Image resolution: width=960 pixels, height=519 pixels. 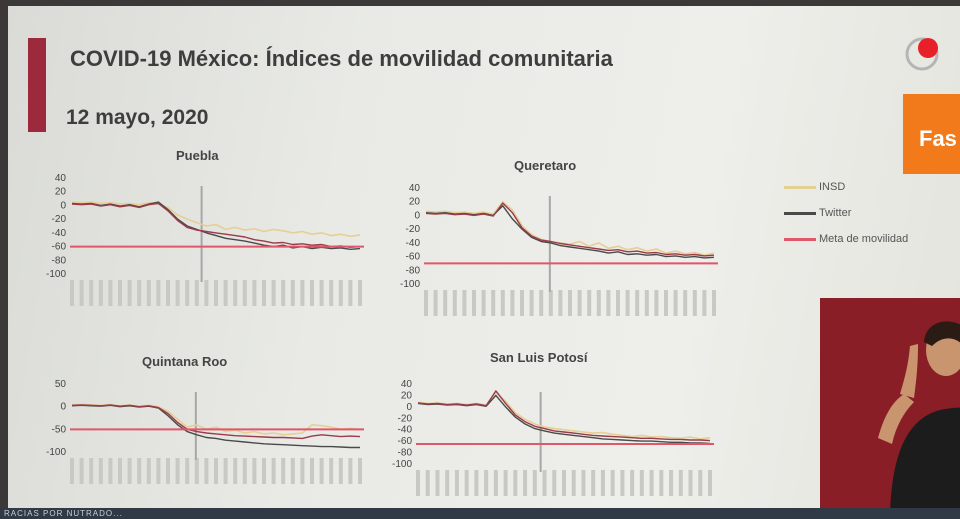 What do you see at coordinates (869, 239) in the screenshot?
I see `legend-item-meta: Meta de movilidad` at bounding box center [869, 239].